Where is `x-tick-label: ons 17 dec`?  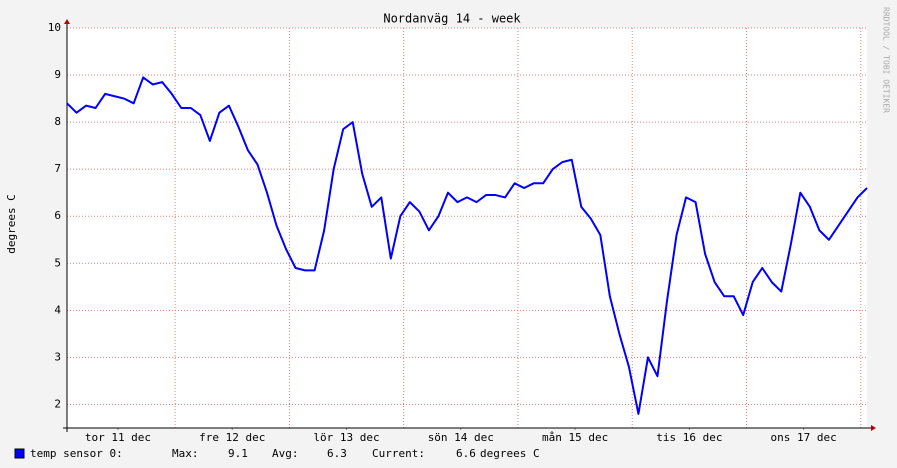
x-tick-label: ons 17 dec is located at coordinates (804, 437).